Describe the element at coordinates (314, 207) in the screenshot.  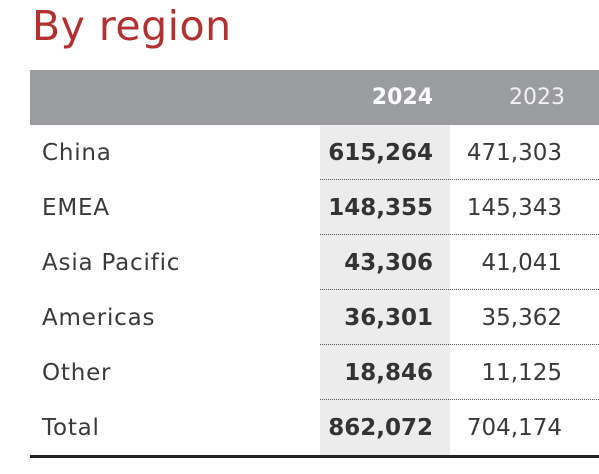
I see `table-row: EMEA 148,355 145,343` at that location.